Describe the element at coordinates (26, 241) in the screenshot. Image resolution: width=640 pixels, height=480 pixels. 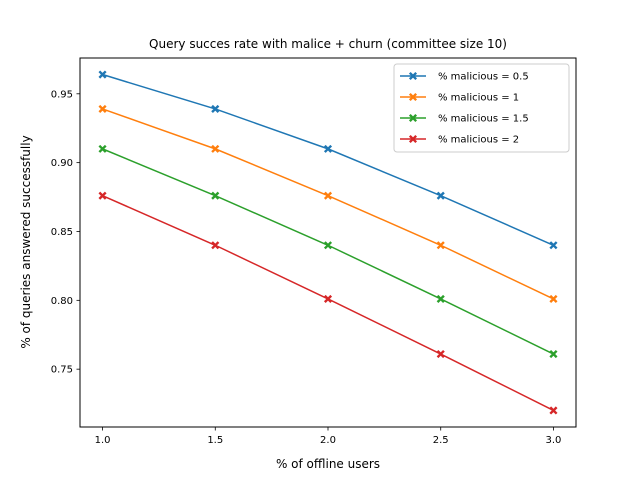
I see `y-axis-label: % of queries answered successfully` at that location.